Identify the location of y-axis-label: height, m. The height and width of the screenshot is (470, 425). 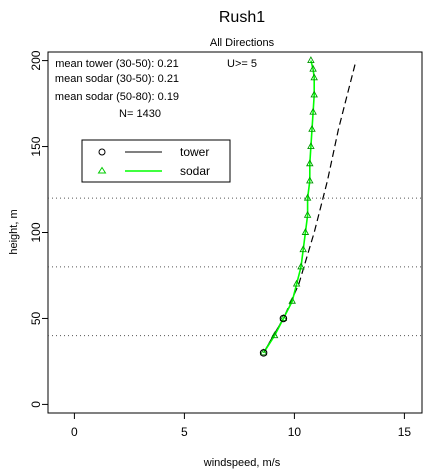
(14, 231).